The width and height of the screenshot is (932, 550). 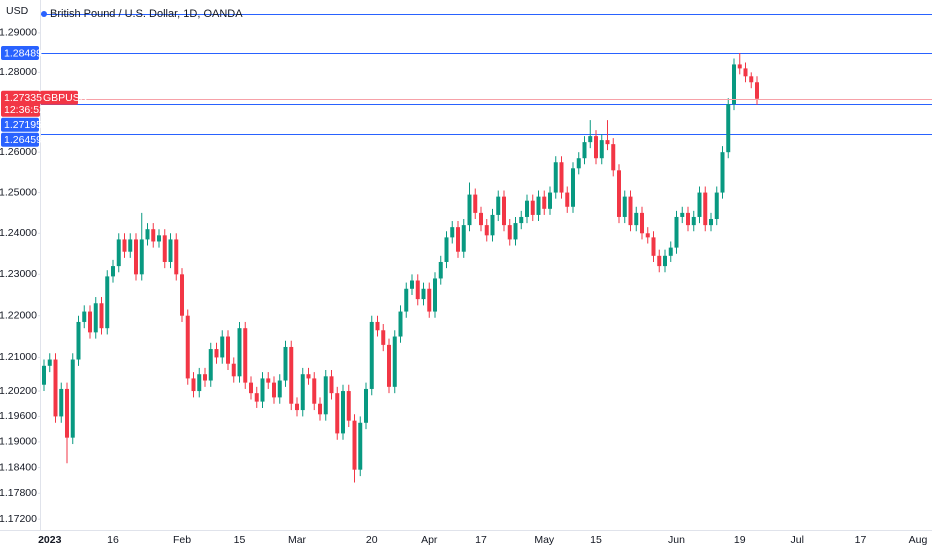 I want to click on chart-title: British Pound / U.S. Dollar, 1D, OANDA, so click(x=146, y=14).